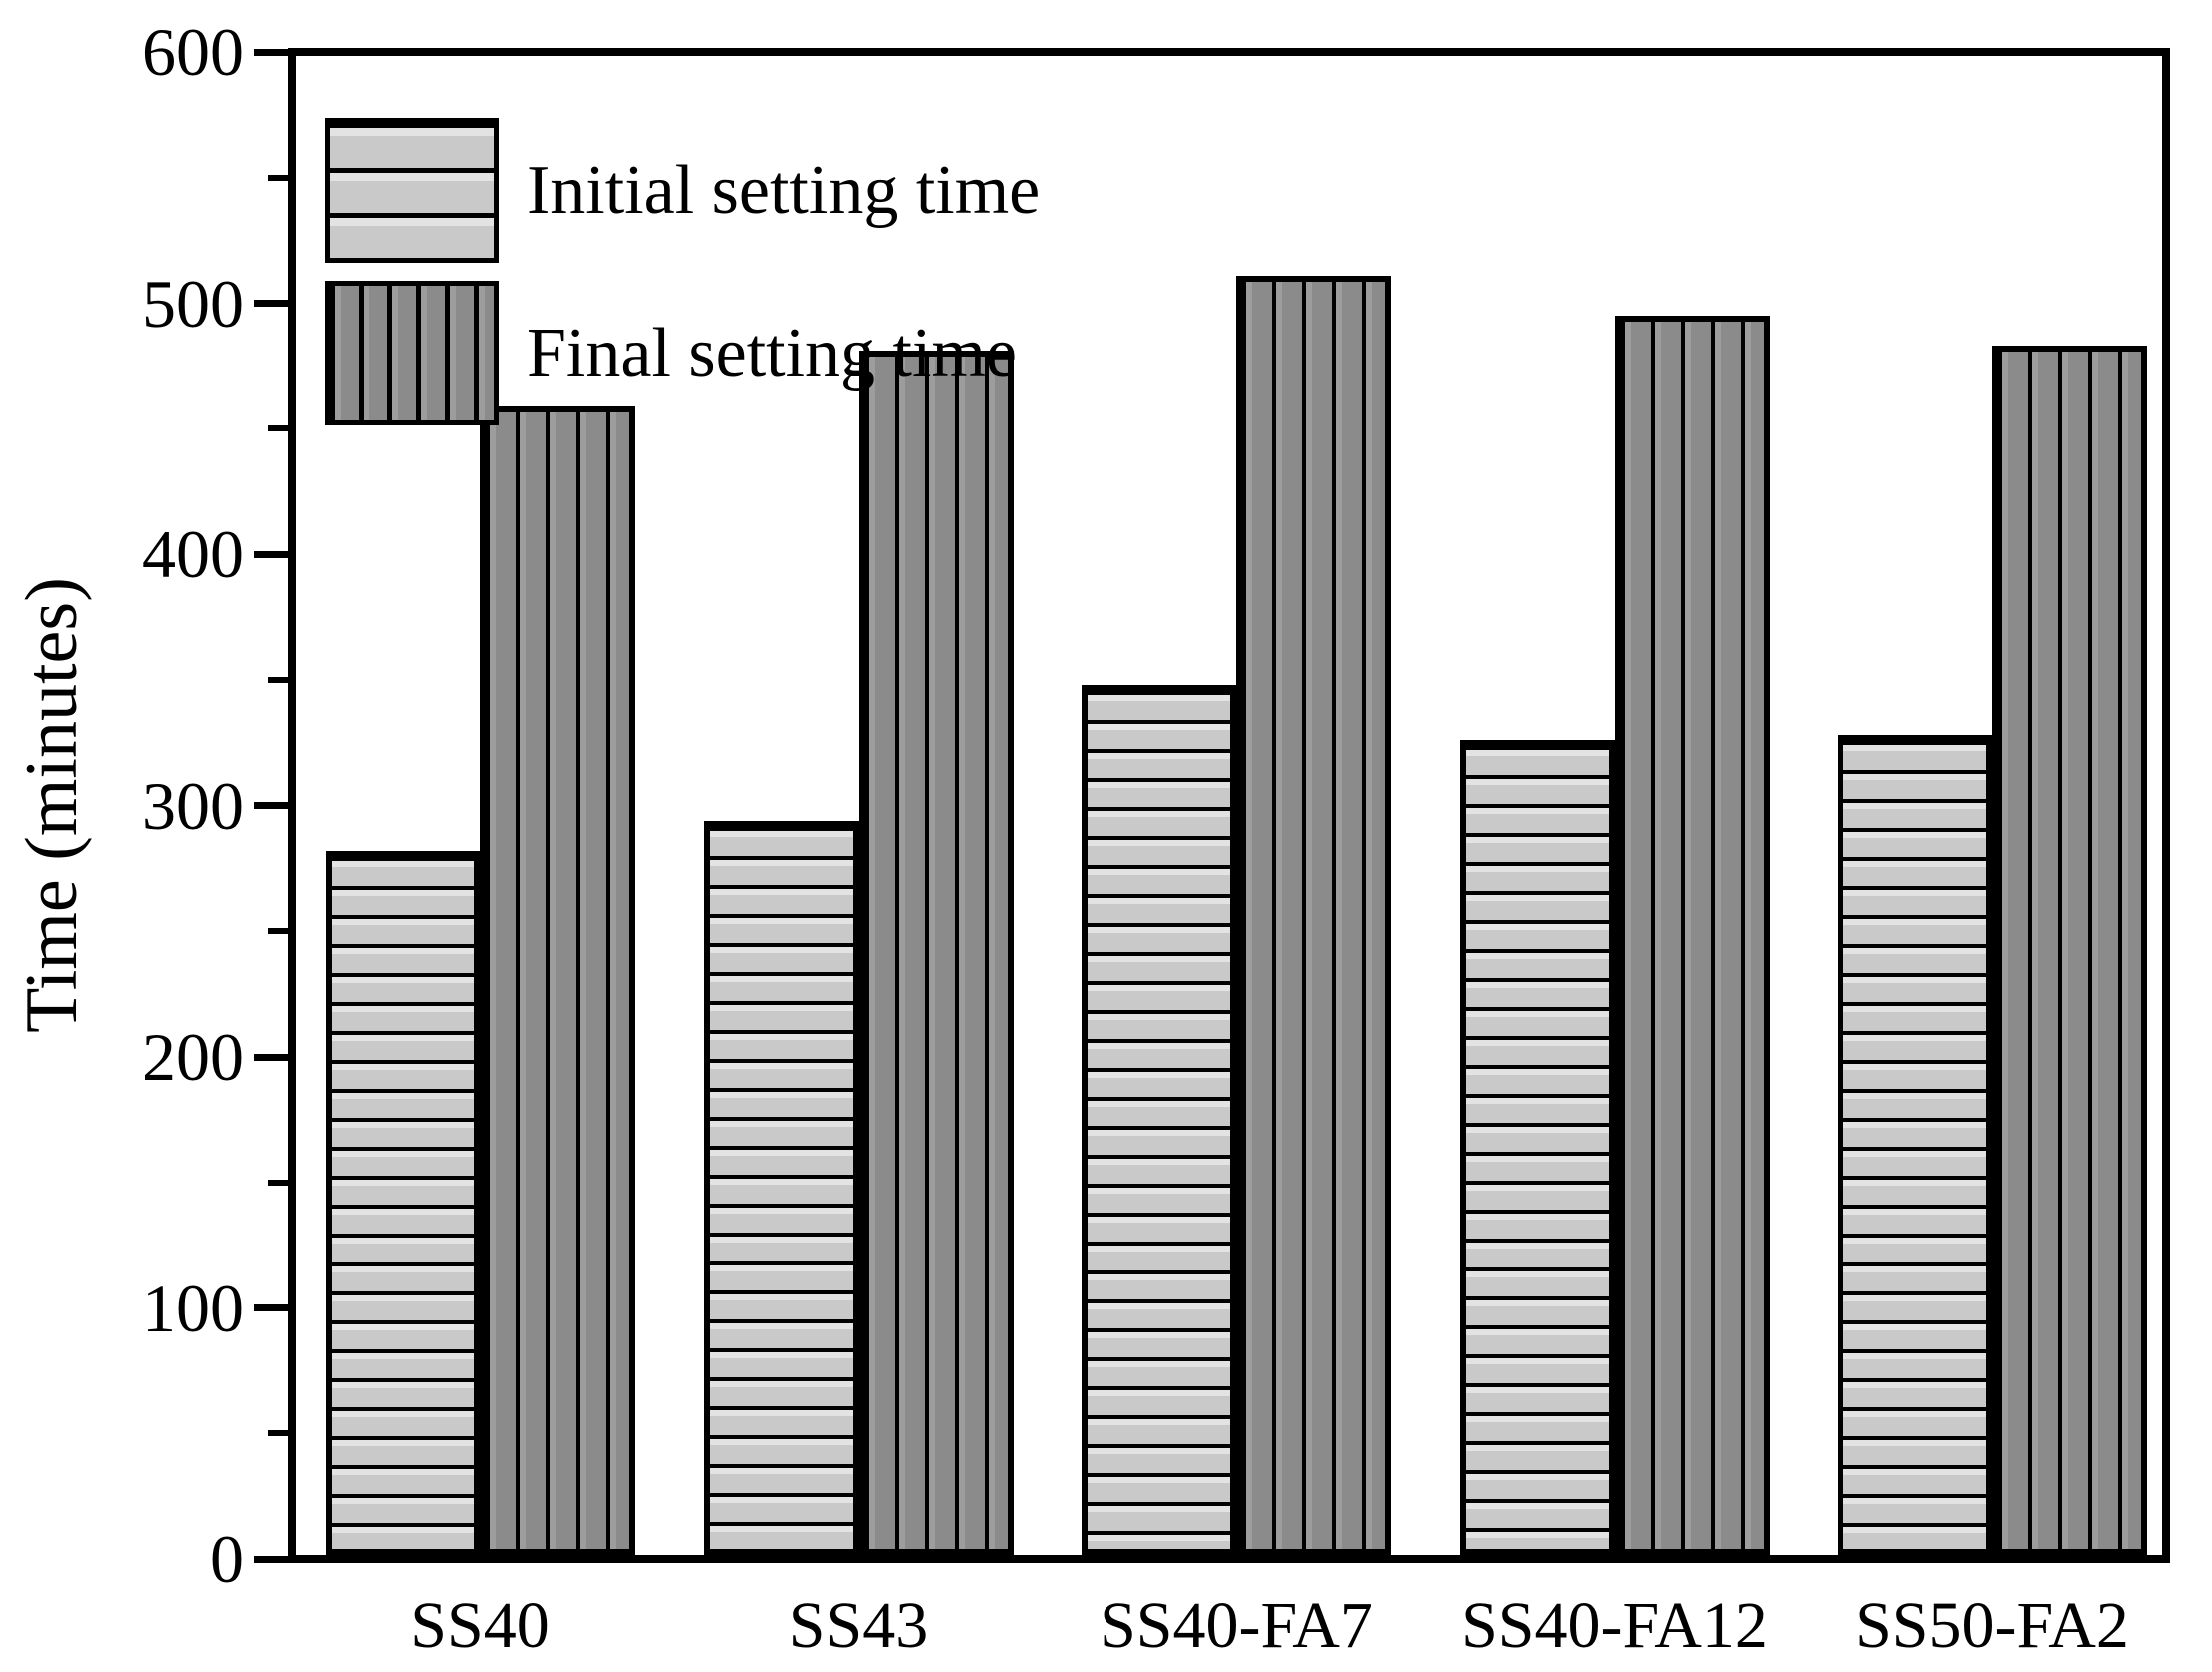 This screenshot has height=1672, width=2212. Describe the element at coordinates (1313, 915) in the screenshot. I see `bar-final-setting-time-ss40-fa7` at that location.